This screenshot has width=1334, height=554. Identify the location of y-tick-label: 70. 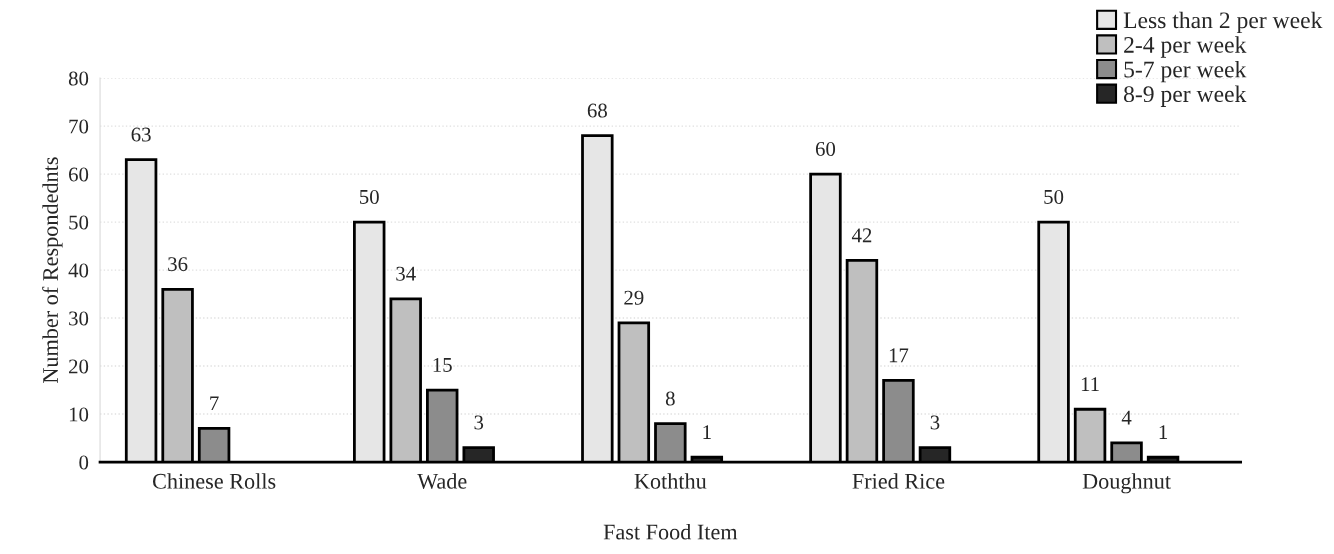
(79, 126).